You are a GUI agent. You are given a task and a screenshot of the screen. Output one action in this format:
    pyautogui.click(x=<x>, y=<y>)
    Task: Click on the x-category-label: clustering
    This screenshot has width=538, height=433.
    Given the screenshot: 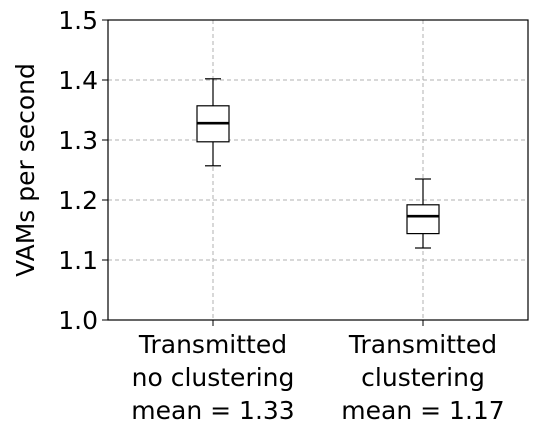 What is the action you would take?
    pyautogui.click(x=423, y=377)
    